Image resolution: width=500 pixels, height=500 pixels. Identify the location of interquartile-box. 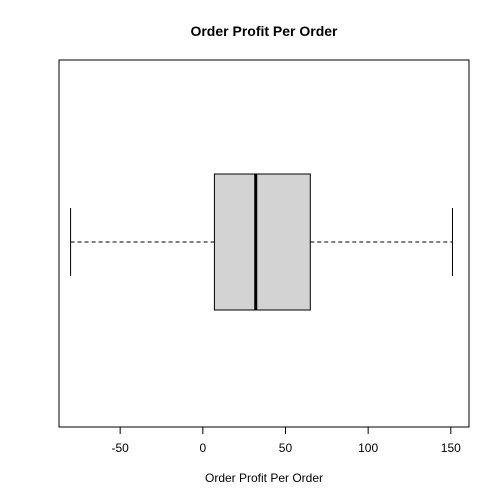
(262, 242).